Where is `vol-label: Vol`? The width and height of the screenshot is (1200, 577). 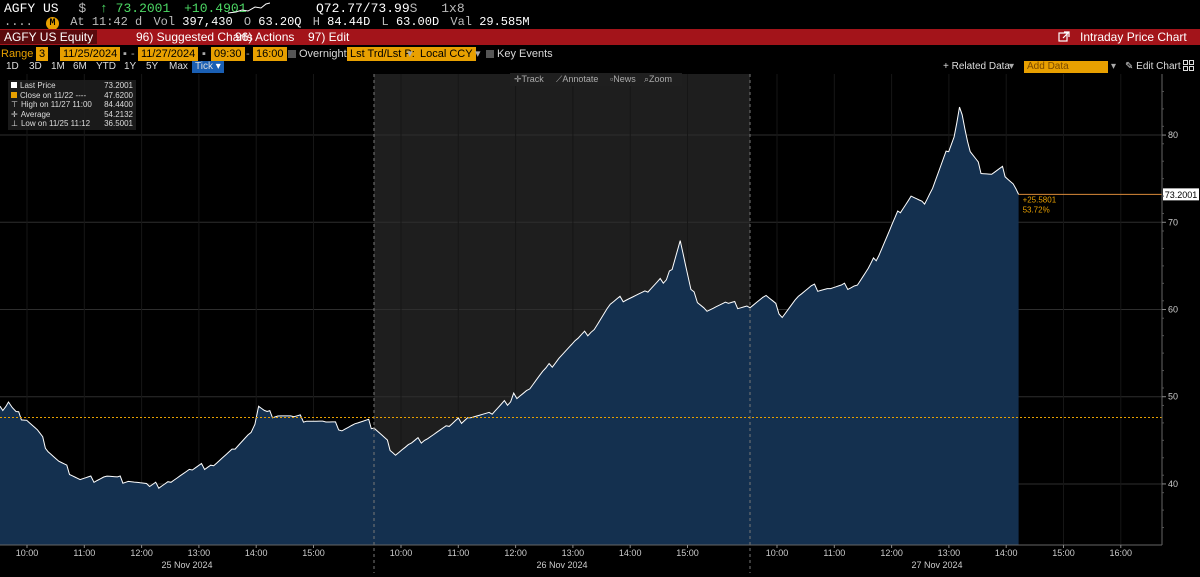
vol-label: Vol is located at coordinates (164, 22).